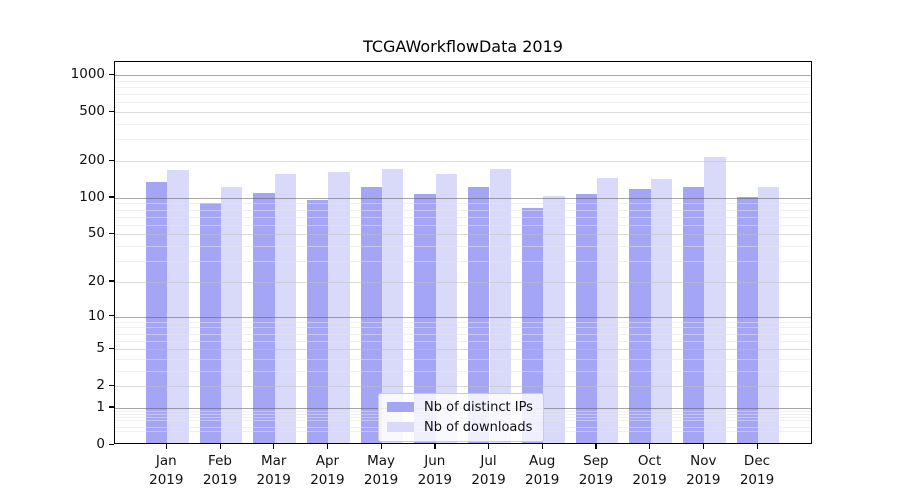 The image size is (900, 500). Describe the element at coordinates (166, 470) in the screenshot. I see `x-tick-label: Jan 2019` at that location.